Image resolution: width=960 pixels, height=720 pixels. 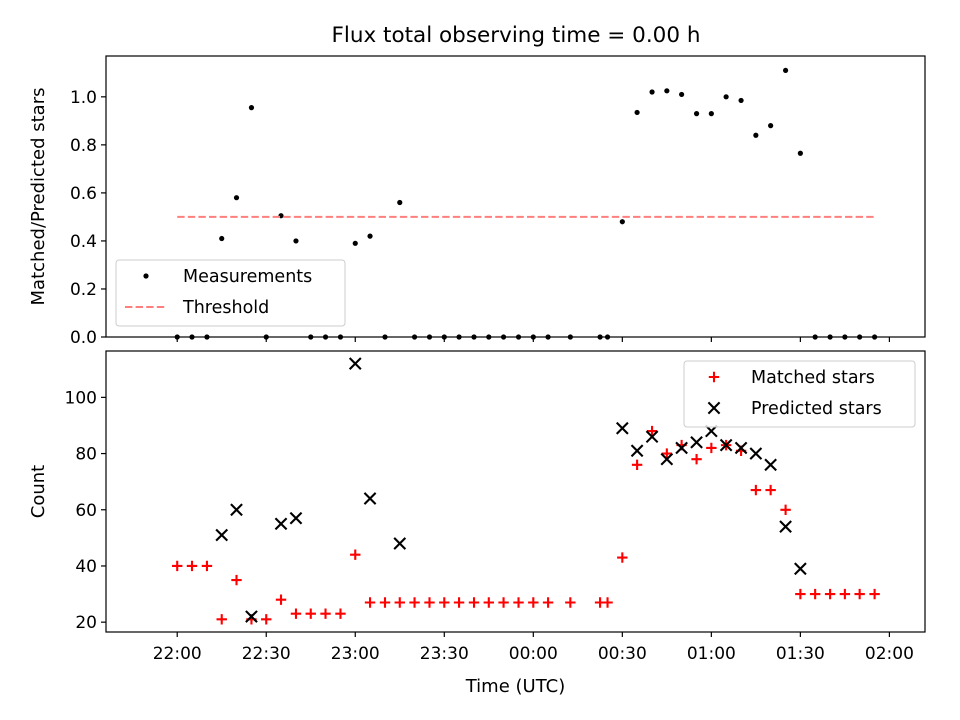 I want to click on count-legend-box, so click(x=799, y=394).